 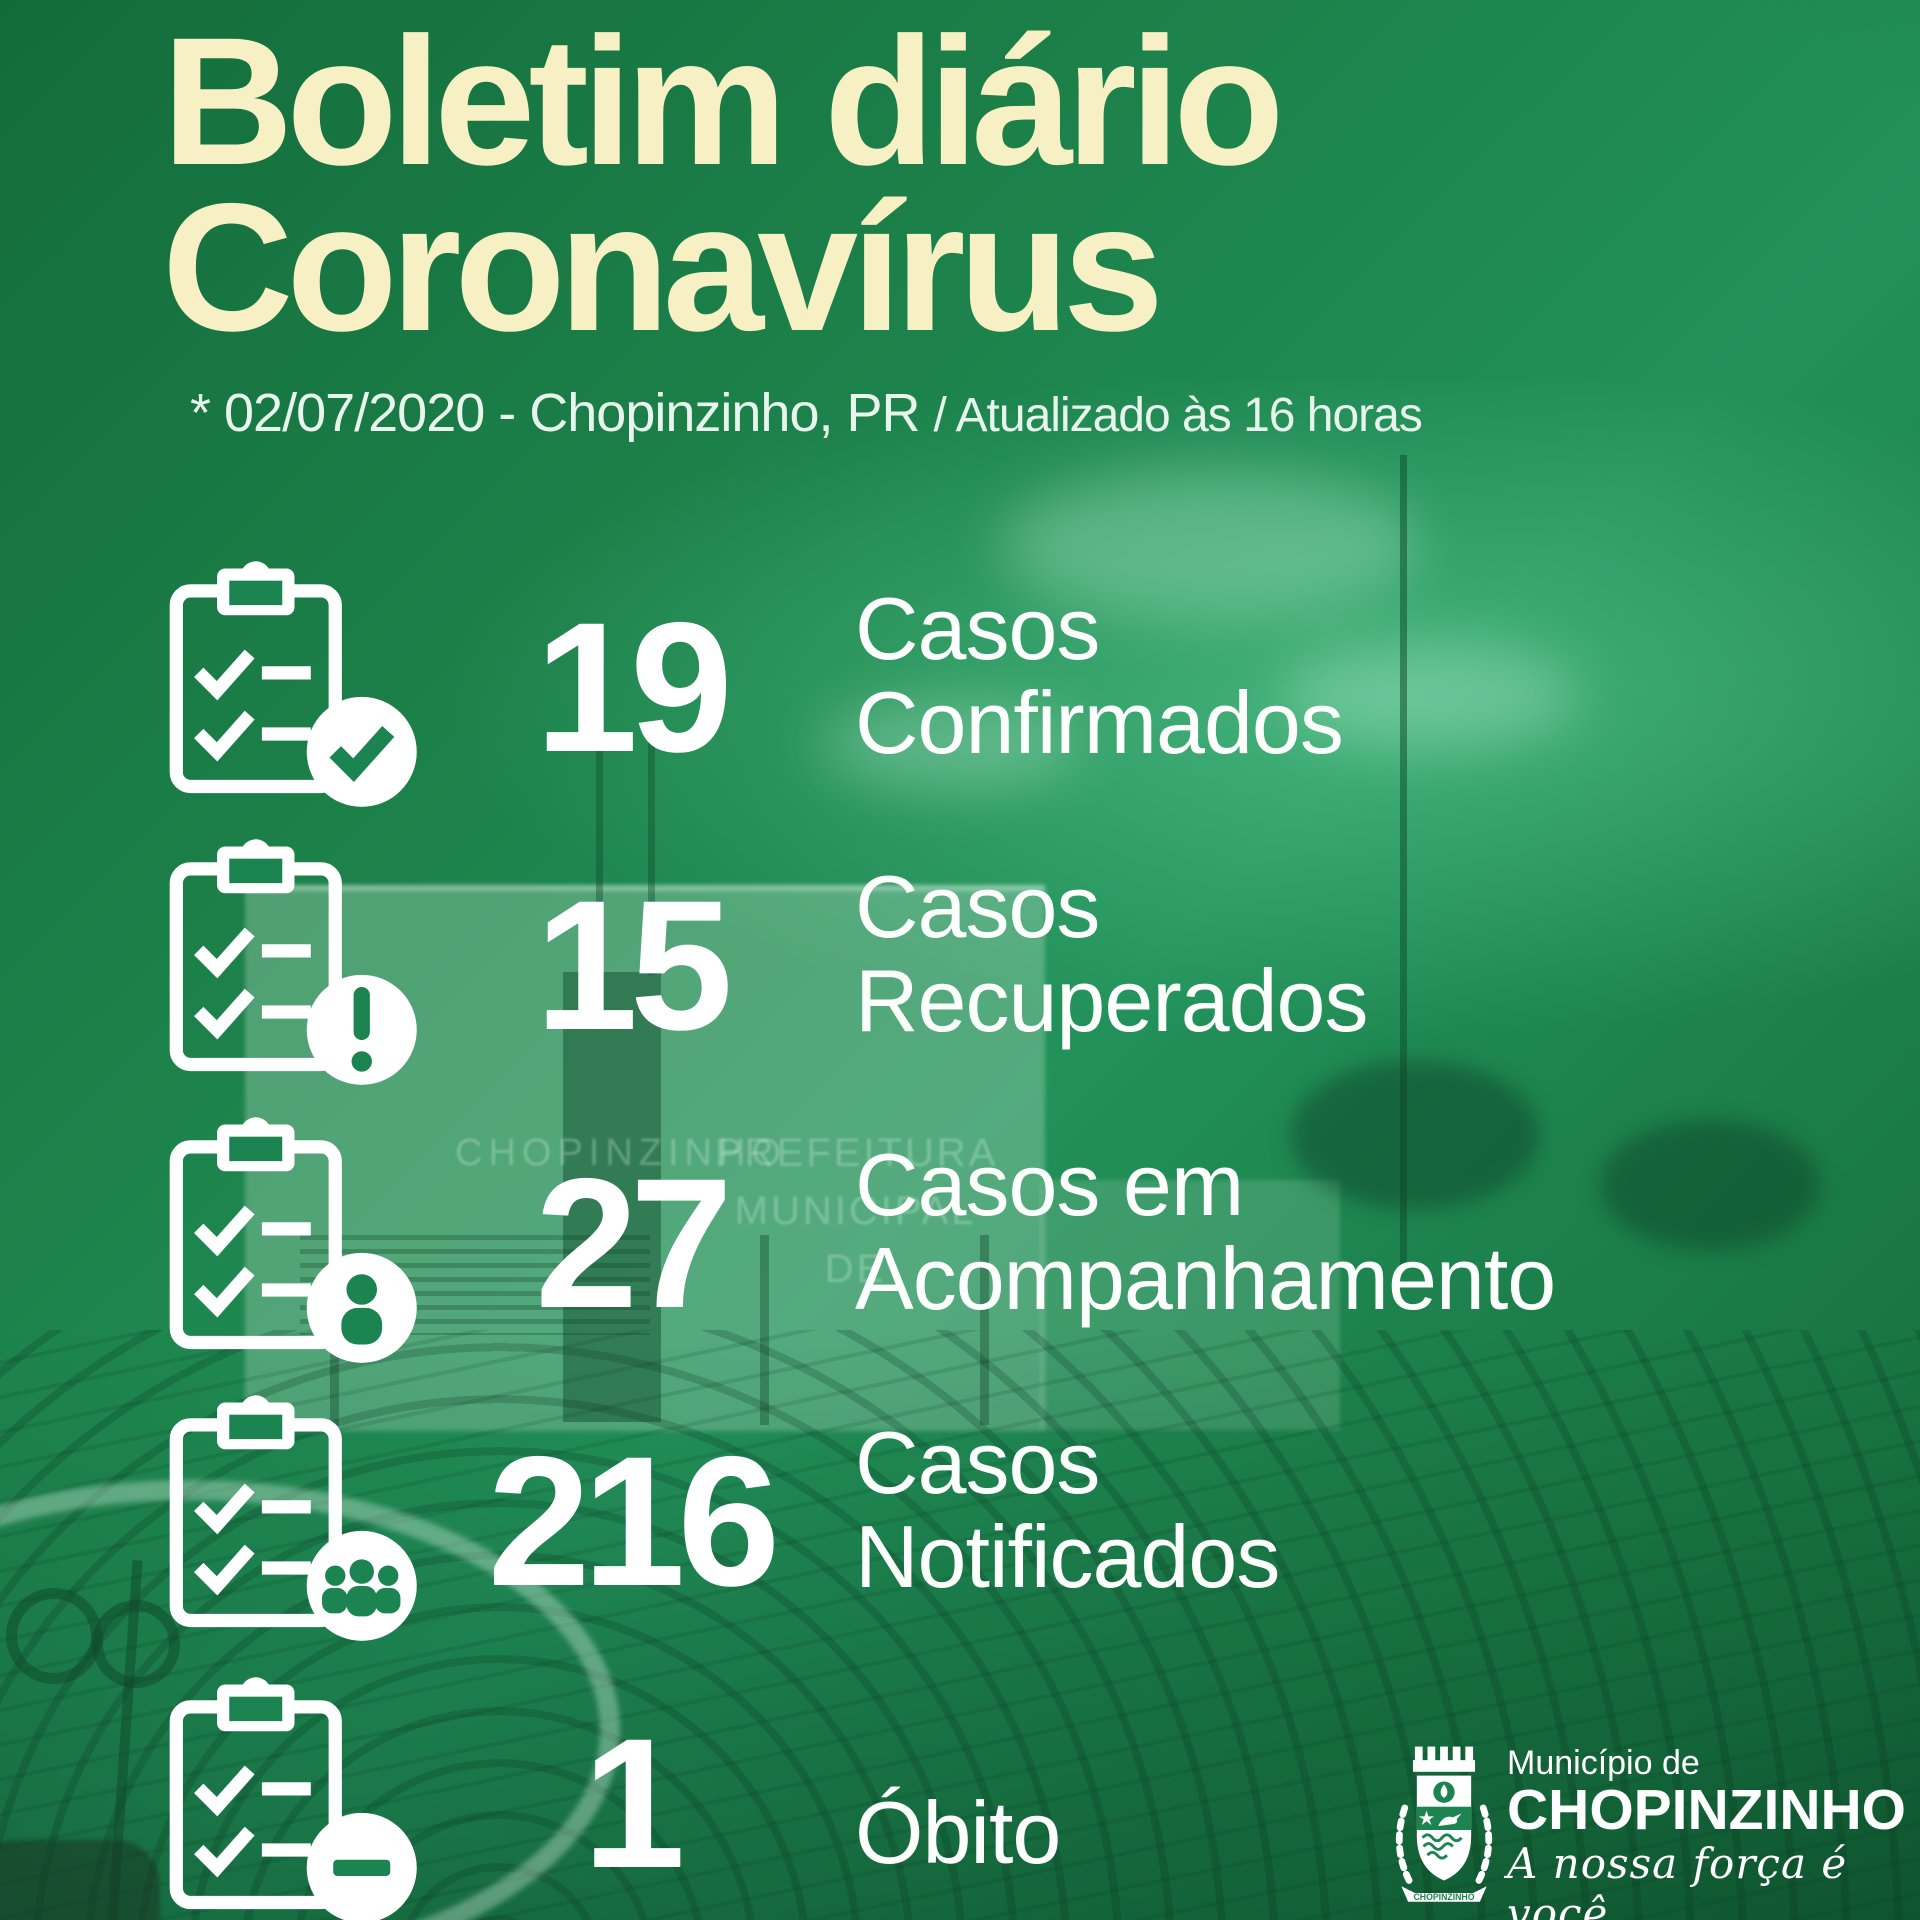 I want to click on bulletin-date-location: * 02/07/2020 - Chopinzinho, PR, so click(x=562, y=413).